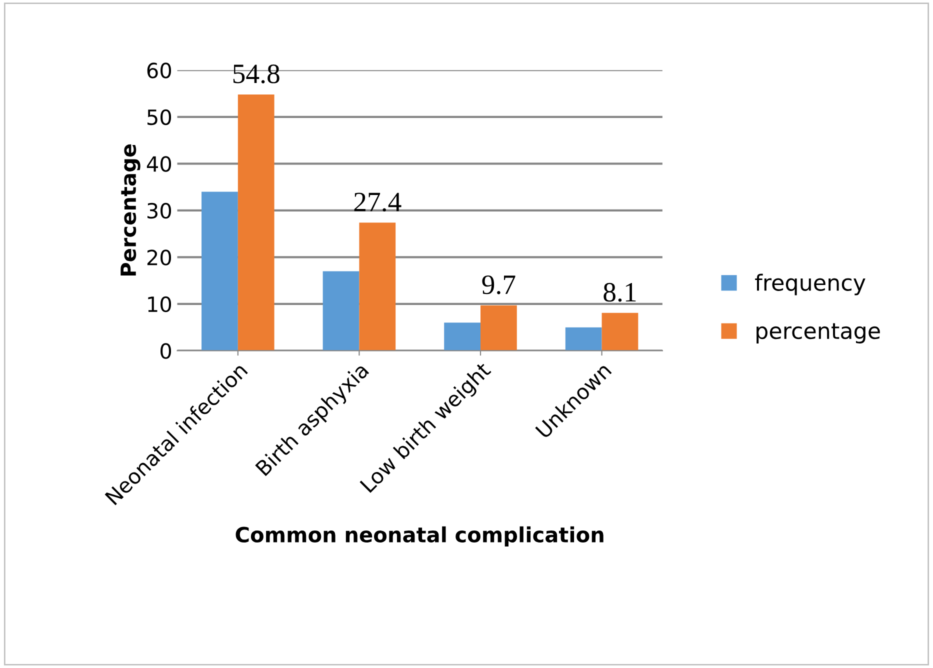  Describe the element at coordinates (159, 164) in the screenshot. I see `y-tick-label: 40` at that location.